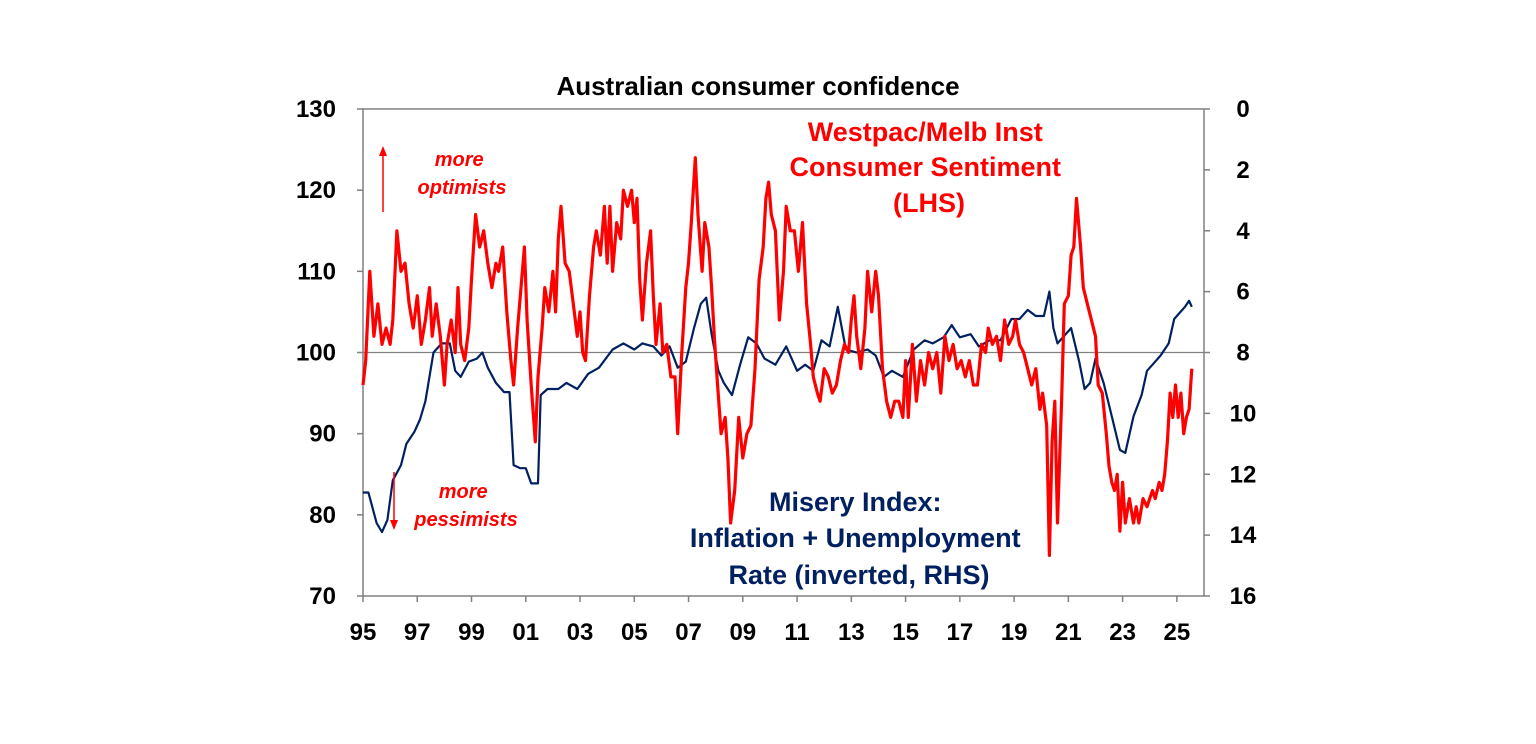  I want to click on annotation-pessimists: more pessimists, so click(454, 501).